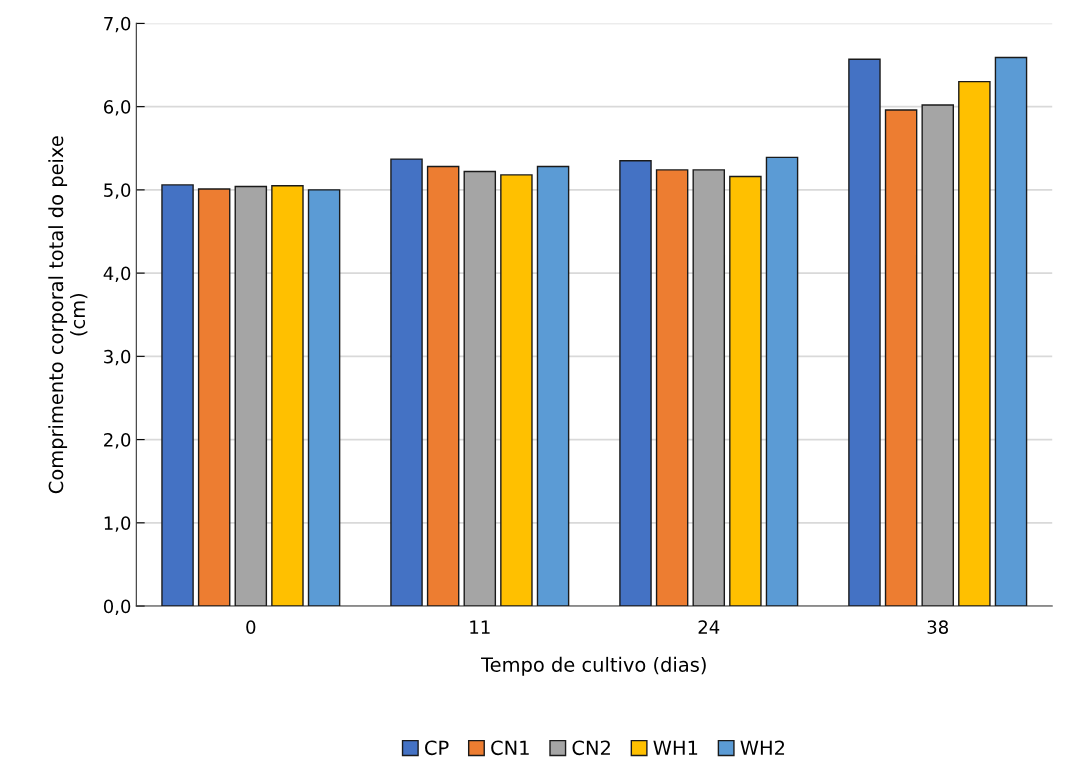  Describe the element at coordinates (68, 315) in the screenshot. I see `y-axis-title: Comprimento corporal total do peixe (cm)` at that location.